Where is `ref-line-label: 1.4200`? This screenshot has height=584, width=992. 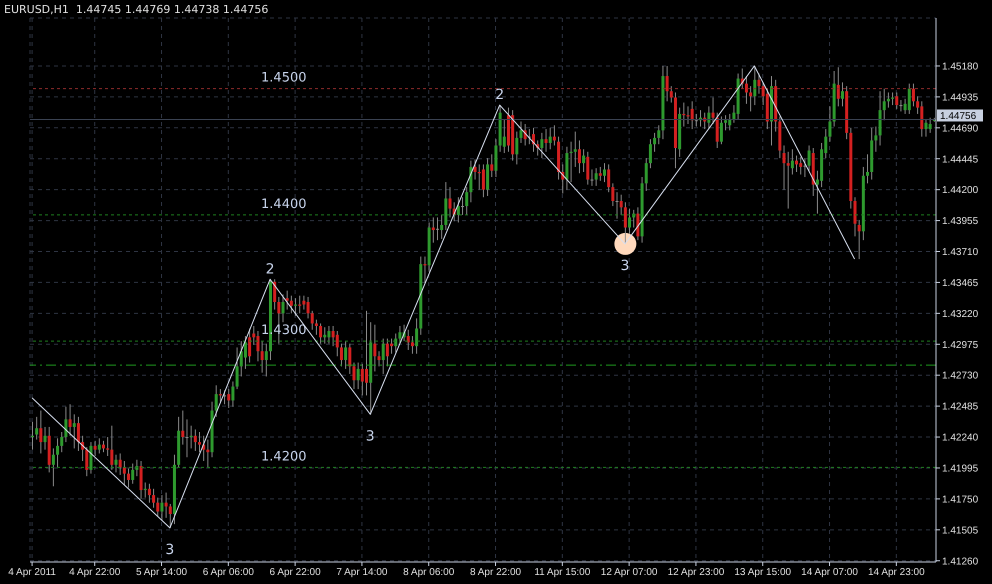 ref-line-label: 1.4200 is located at coordinates (284, 456).